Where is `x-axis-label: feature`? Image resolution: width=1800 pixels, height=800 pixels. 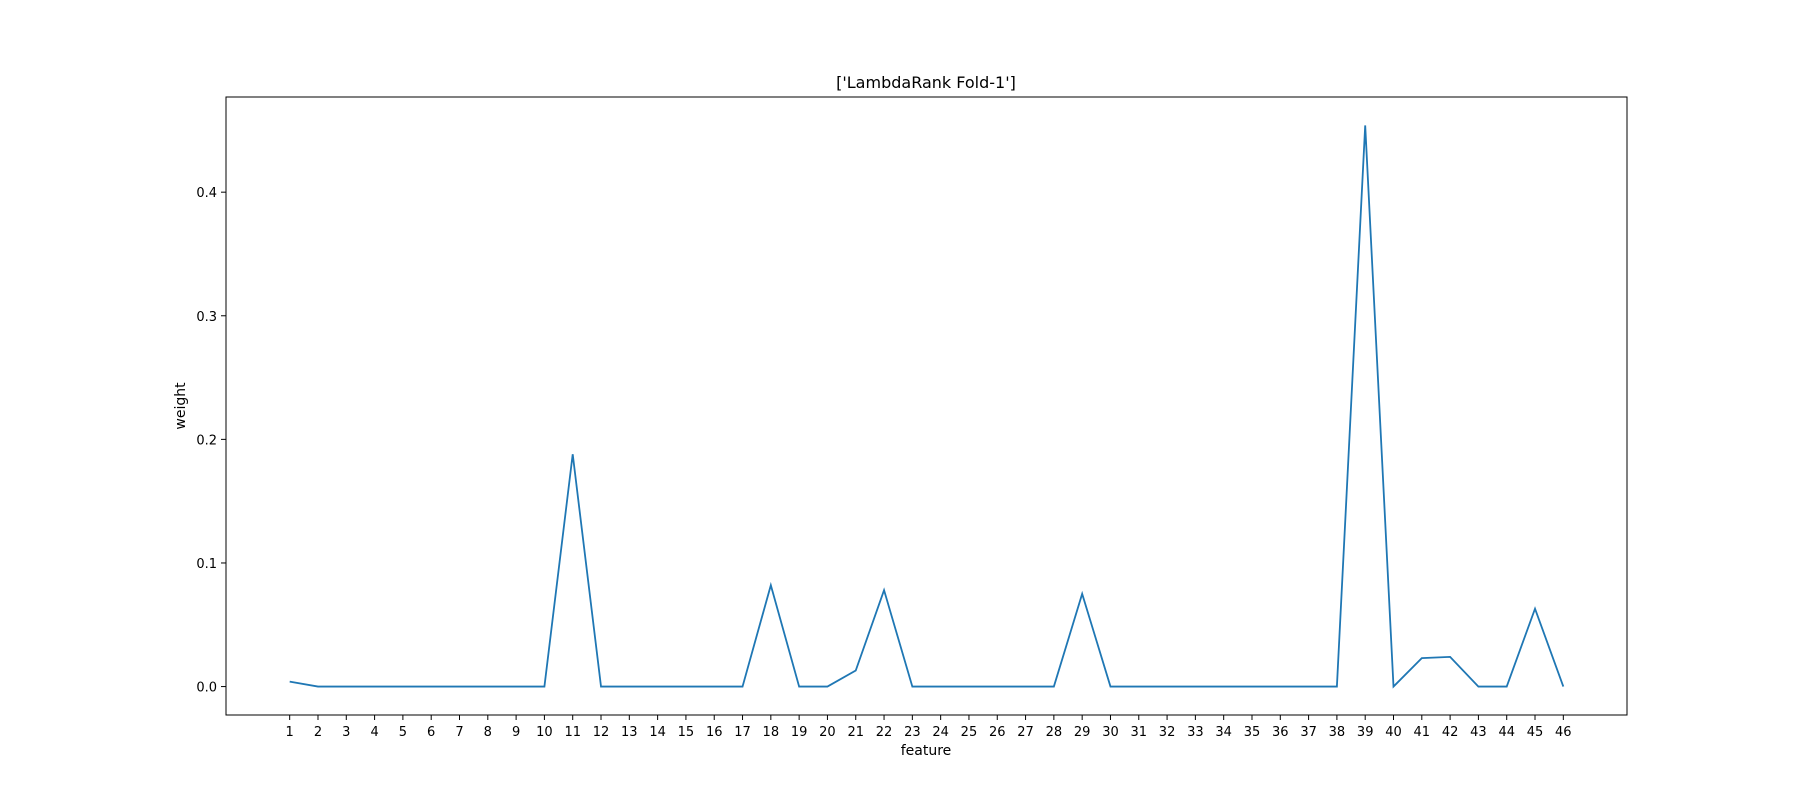
x-axis-label: feature is located at coordinates (926, 751).